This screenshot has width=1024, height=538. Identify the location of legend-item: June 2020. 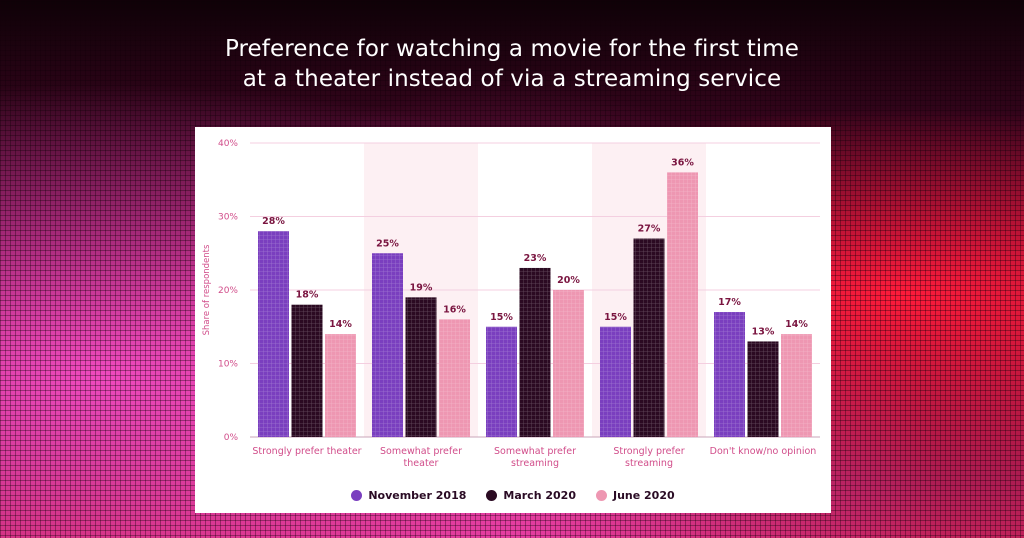
(635, 495).